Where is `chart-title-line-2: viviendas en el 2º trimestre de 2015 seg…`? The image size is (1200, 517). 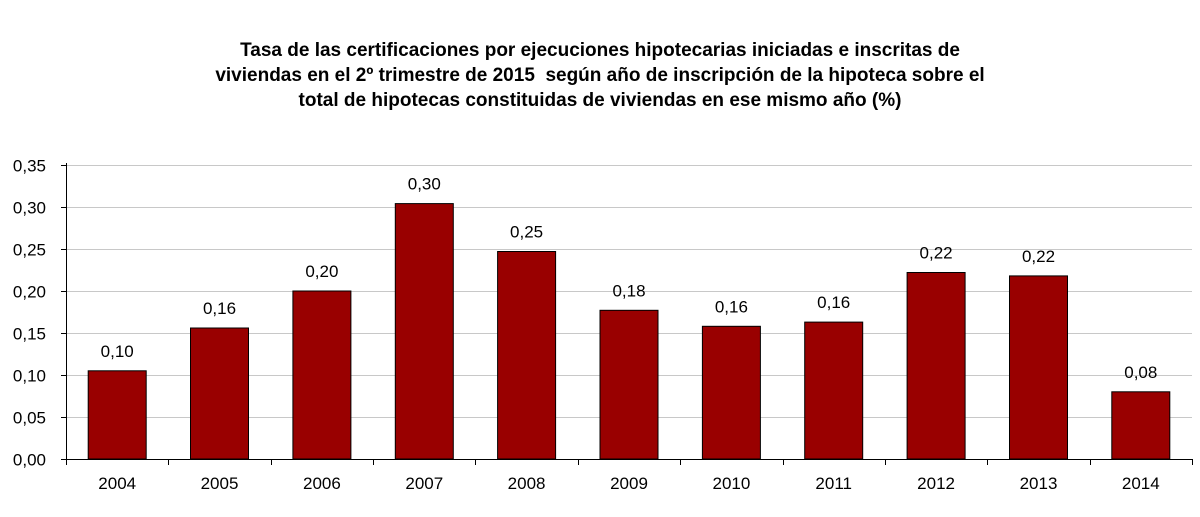 chart-title-line-2: viviendas en el 2º trimestre de 2015 seg… is located at coordinates (600, 75).